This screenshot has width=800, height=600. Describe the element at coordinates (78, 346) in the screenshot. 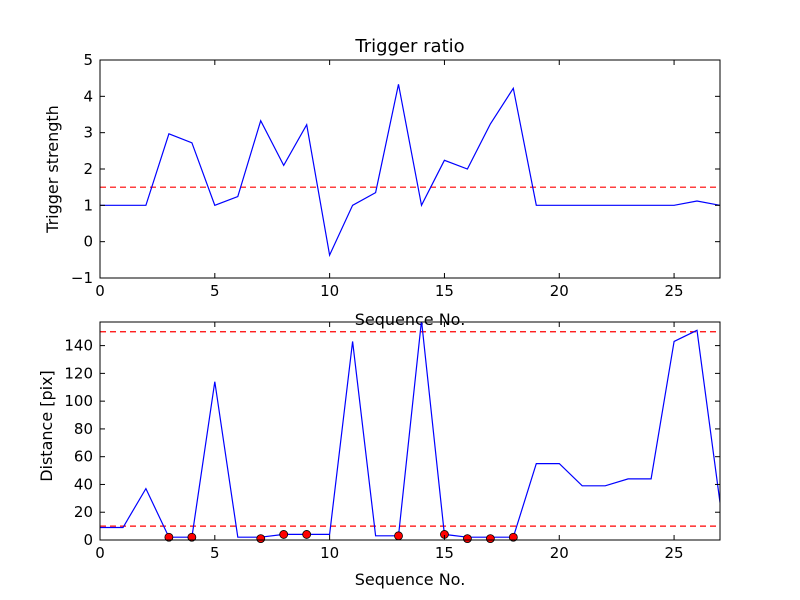

I see `bottom-y-tick-label: 140` at that location.